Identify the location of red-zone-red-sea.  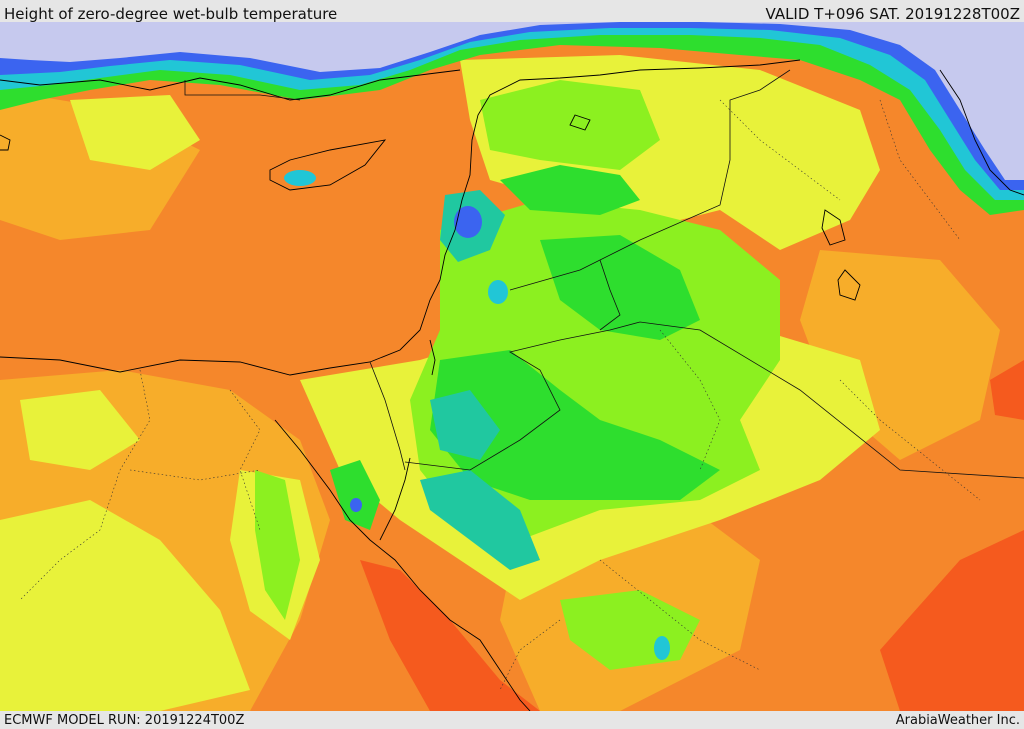
(450, 635).